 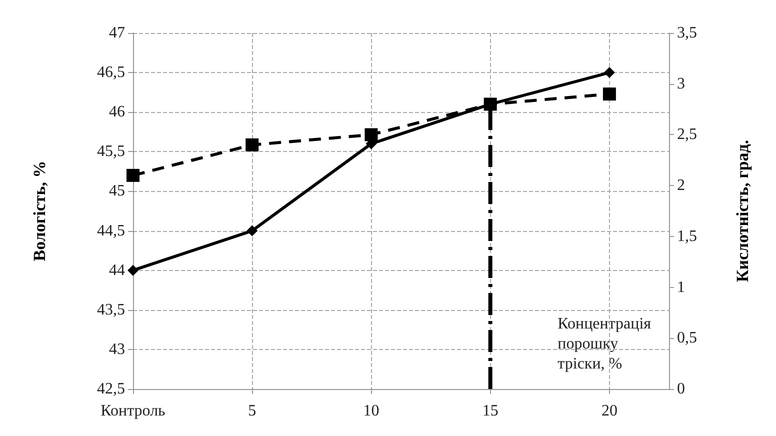 I want to click on y2-tick-label: 3,5, so click(x=687, y=33).